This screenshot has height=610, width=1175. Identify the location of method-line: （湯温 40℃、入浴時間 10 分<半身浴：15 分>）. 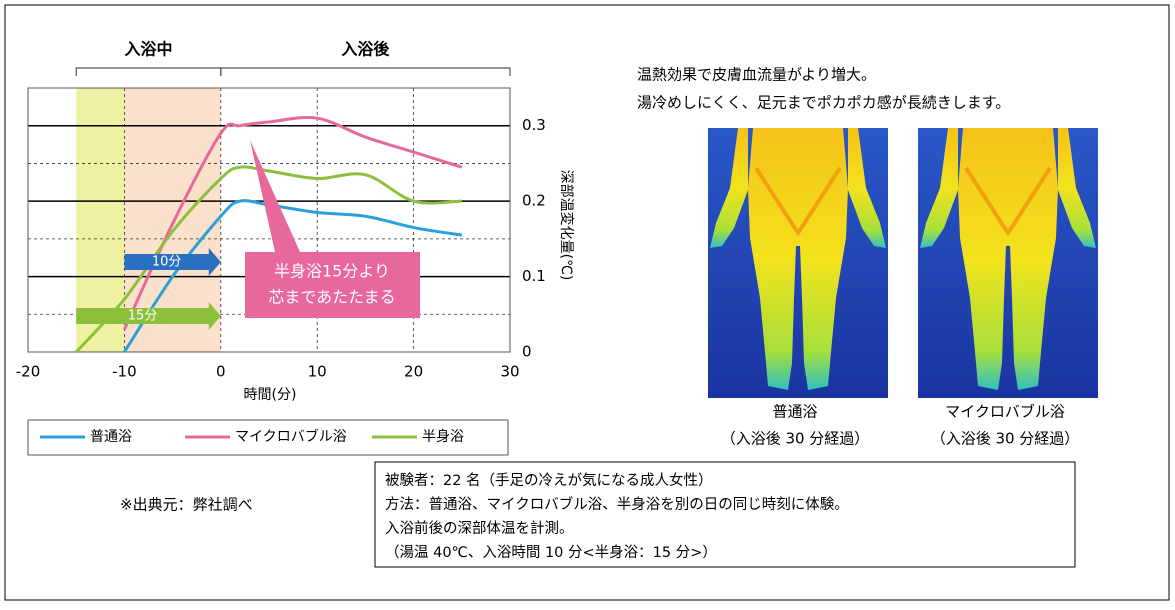
(551, 552).